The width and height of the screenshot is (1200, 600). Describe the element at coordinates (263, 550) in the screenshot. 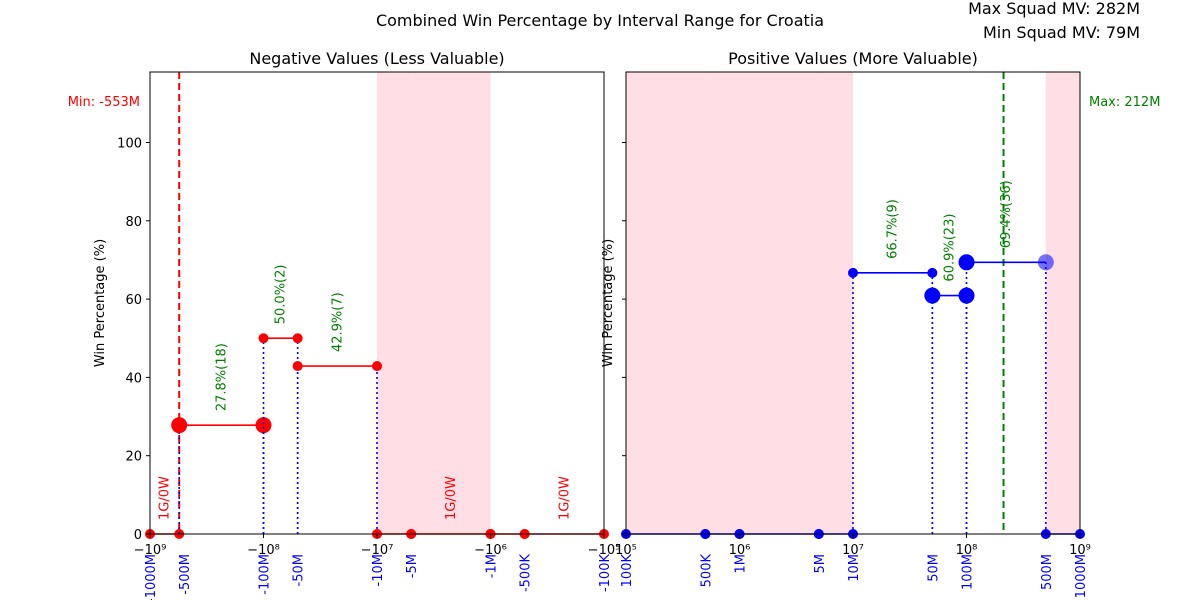

I see `x-tick-label: −10⁸` at that location.